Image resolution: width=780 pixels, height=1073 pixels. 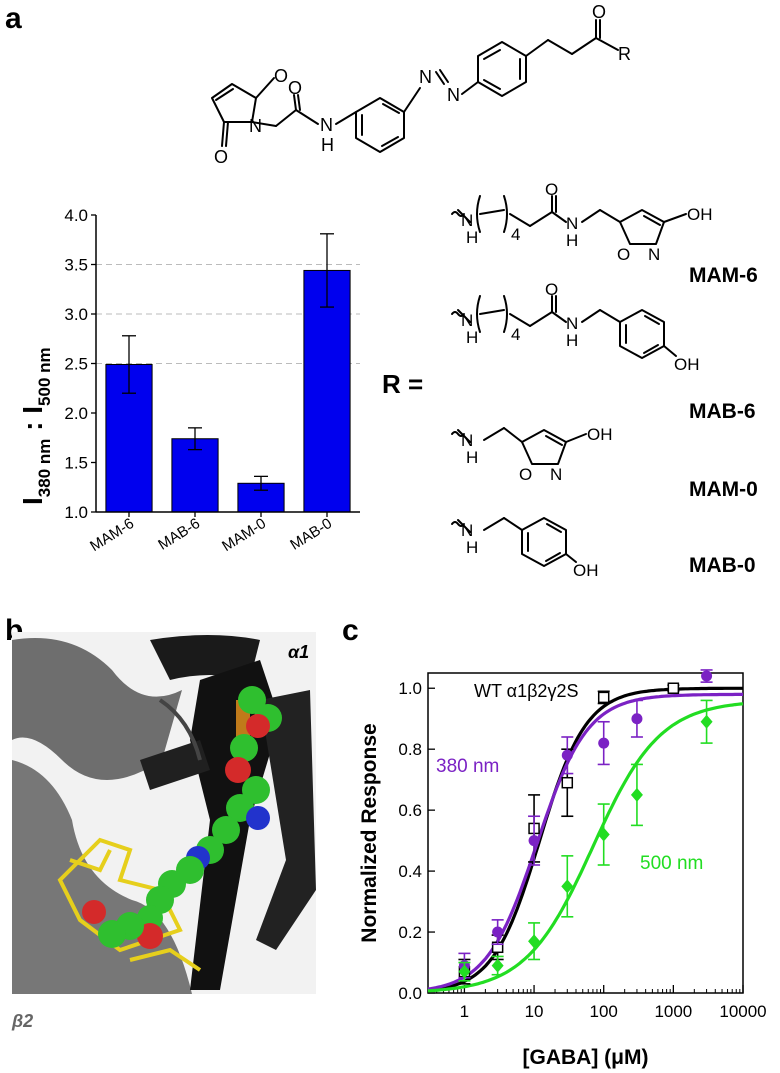 I want to click on r-group-label-mab0: MAB-0, so click(x=722, y=565).